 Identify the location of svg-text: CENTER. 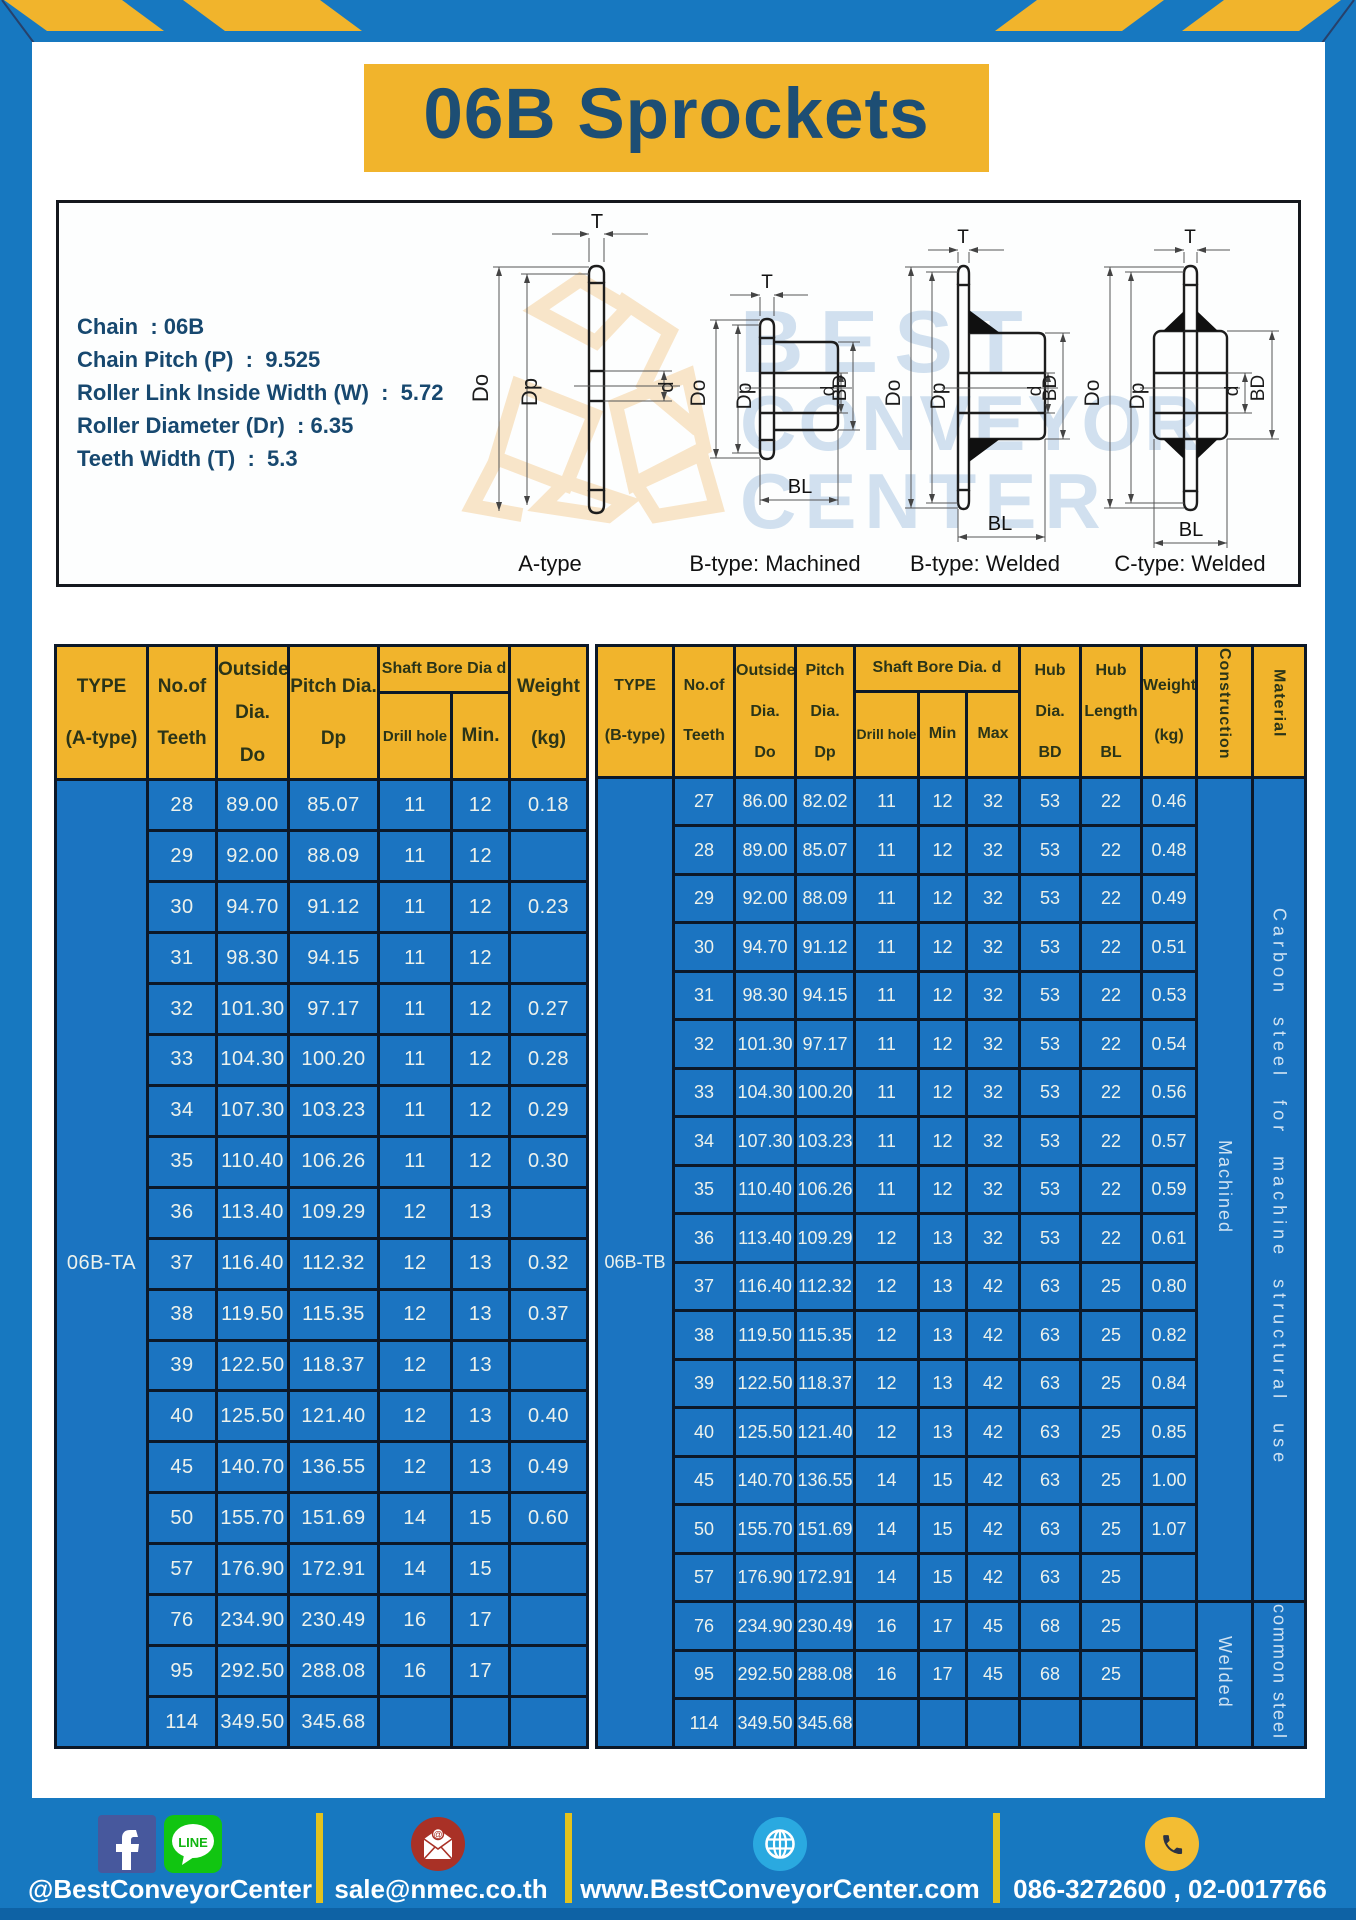
(924, 501).